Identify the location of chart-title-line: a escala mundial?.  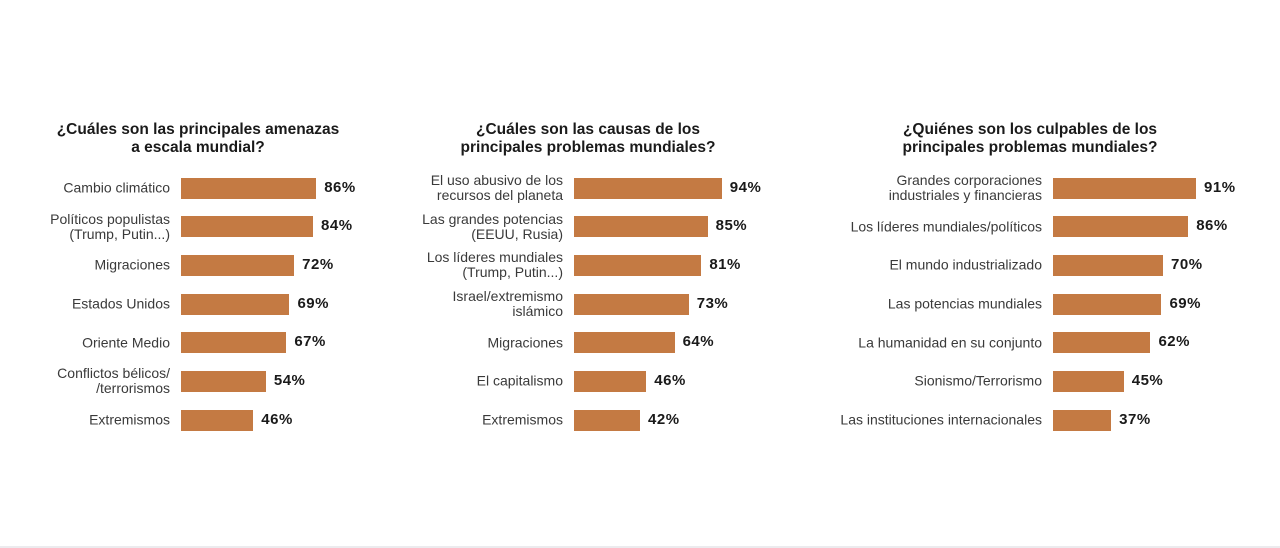
(198, 147).